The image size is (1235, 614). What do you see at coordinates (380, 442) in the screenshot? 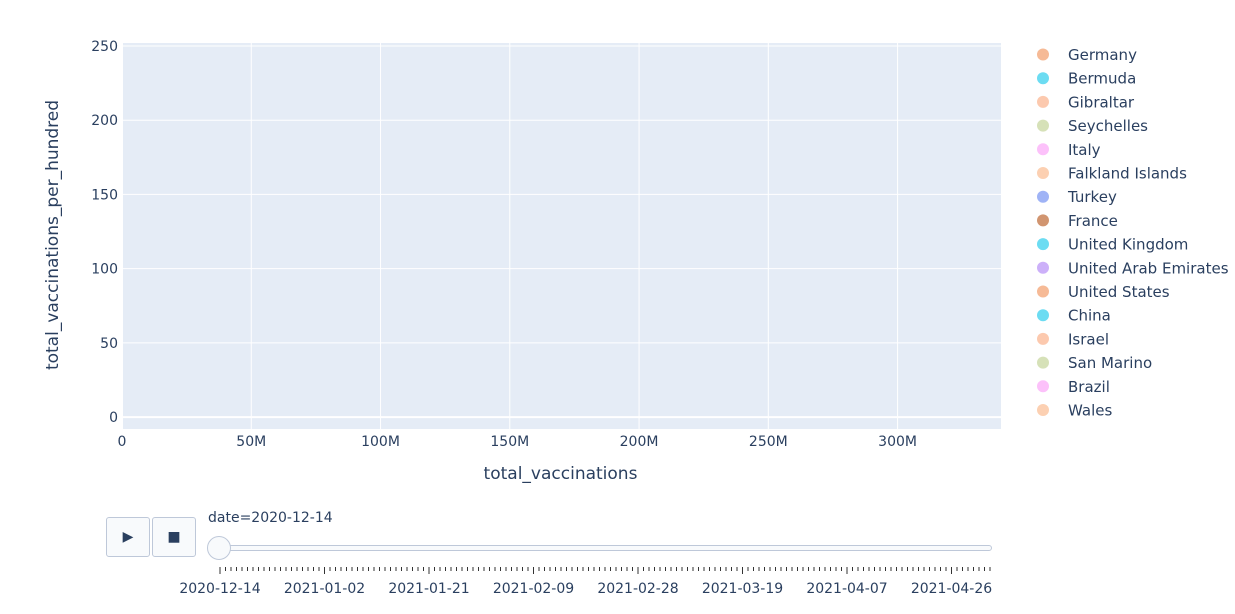
I see `x-tick-label: 100M` at bounding box center [380, 442].